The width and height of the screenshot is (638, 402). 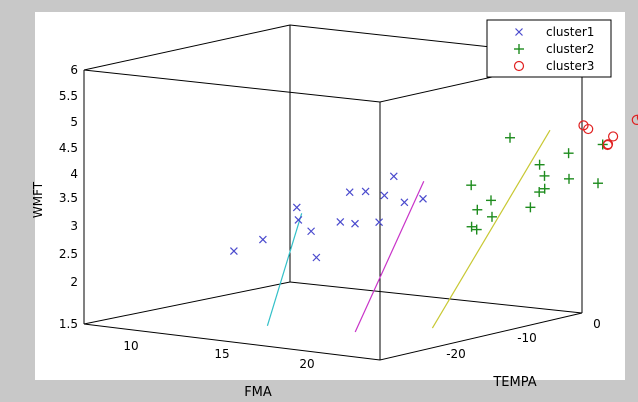 What do you see at coordinates (74, 226) in the screenshot?
I see `z-tick-label: 3` at bounding box center [74, 226].